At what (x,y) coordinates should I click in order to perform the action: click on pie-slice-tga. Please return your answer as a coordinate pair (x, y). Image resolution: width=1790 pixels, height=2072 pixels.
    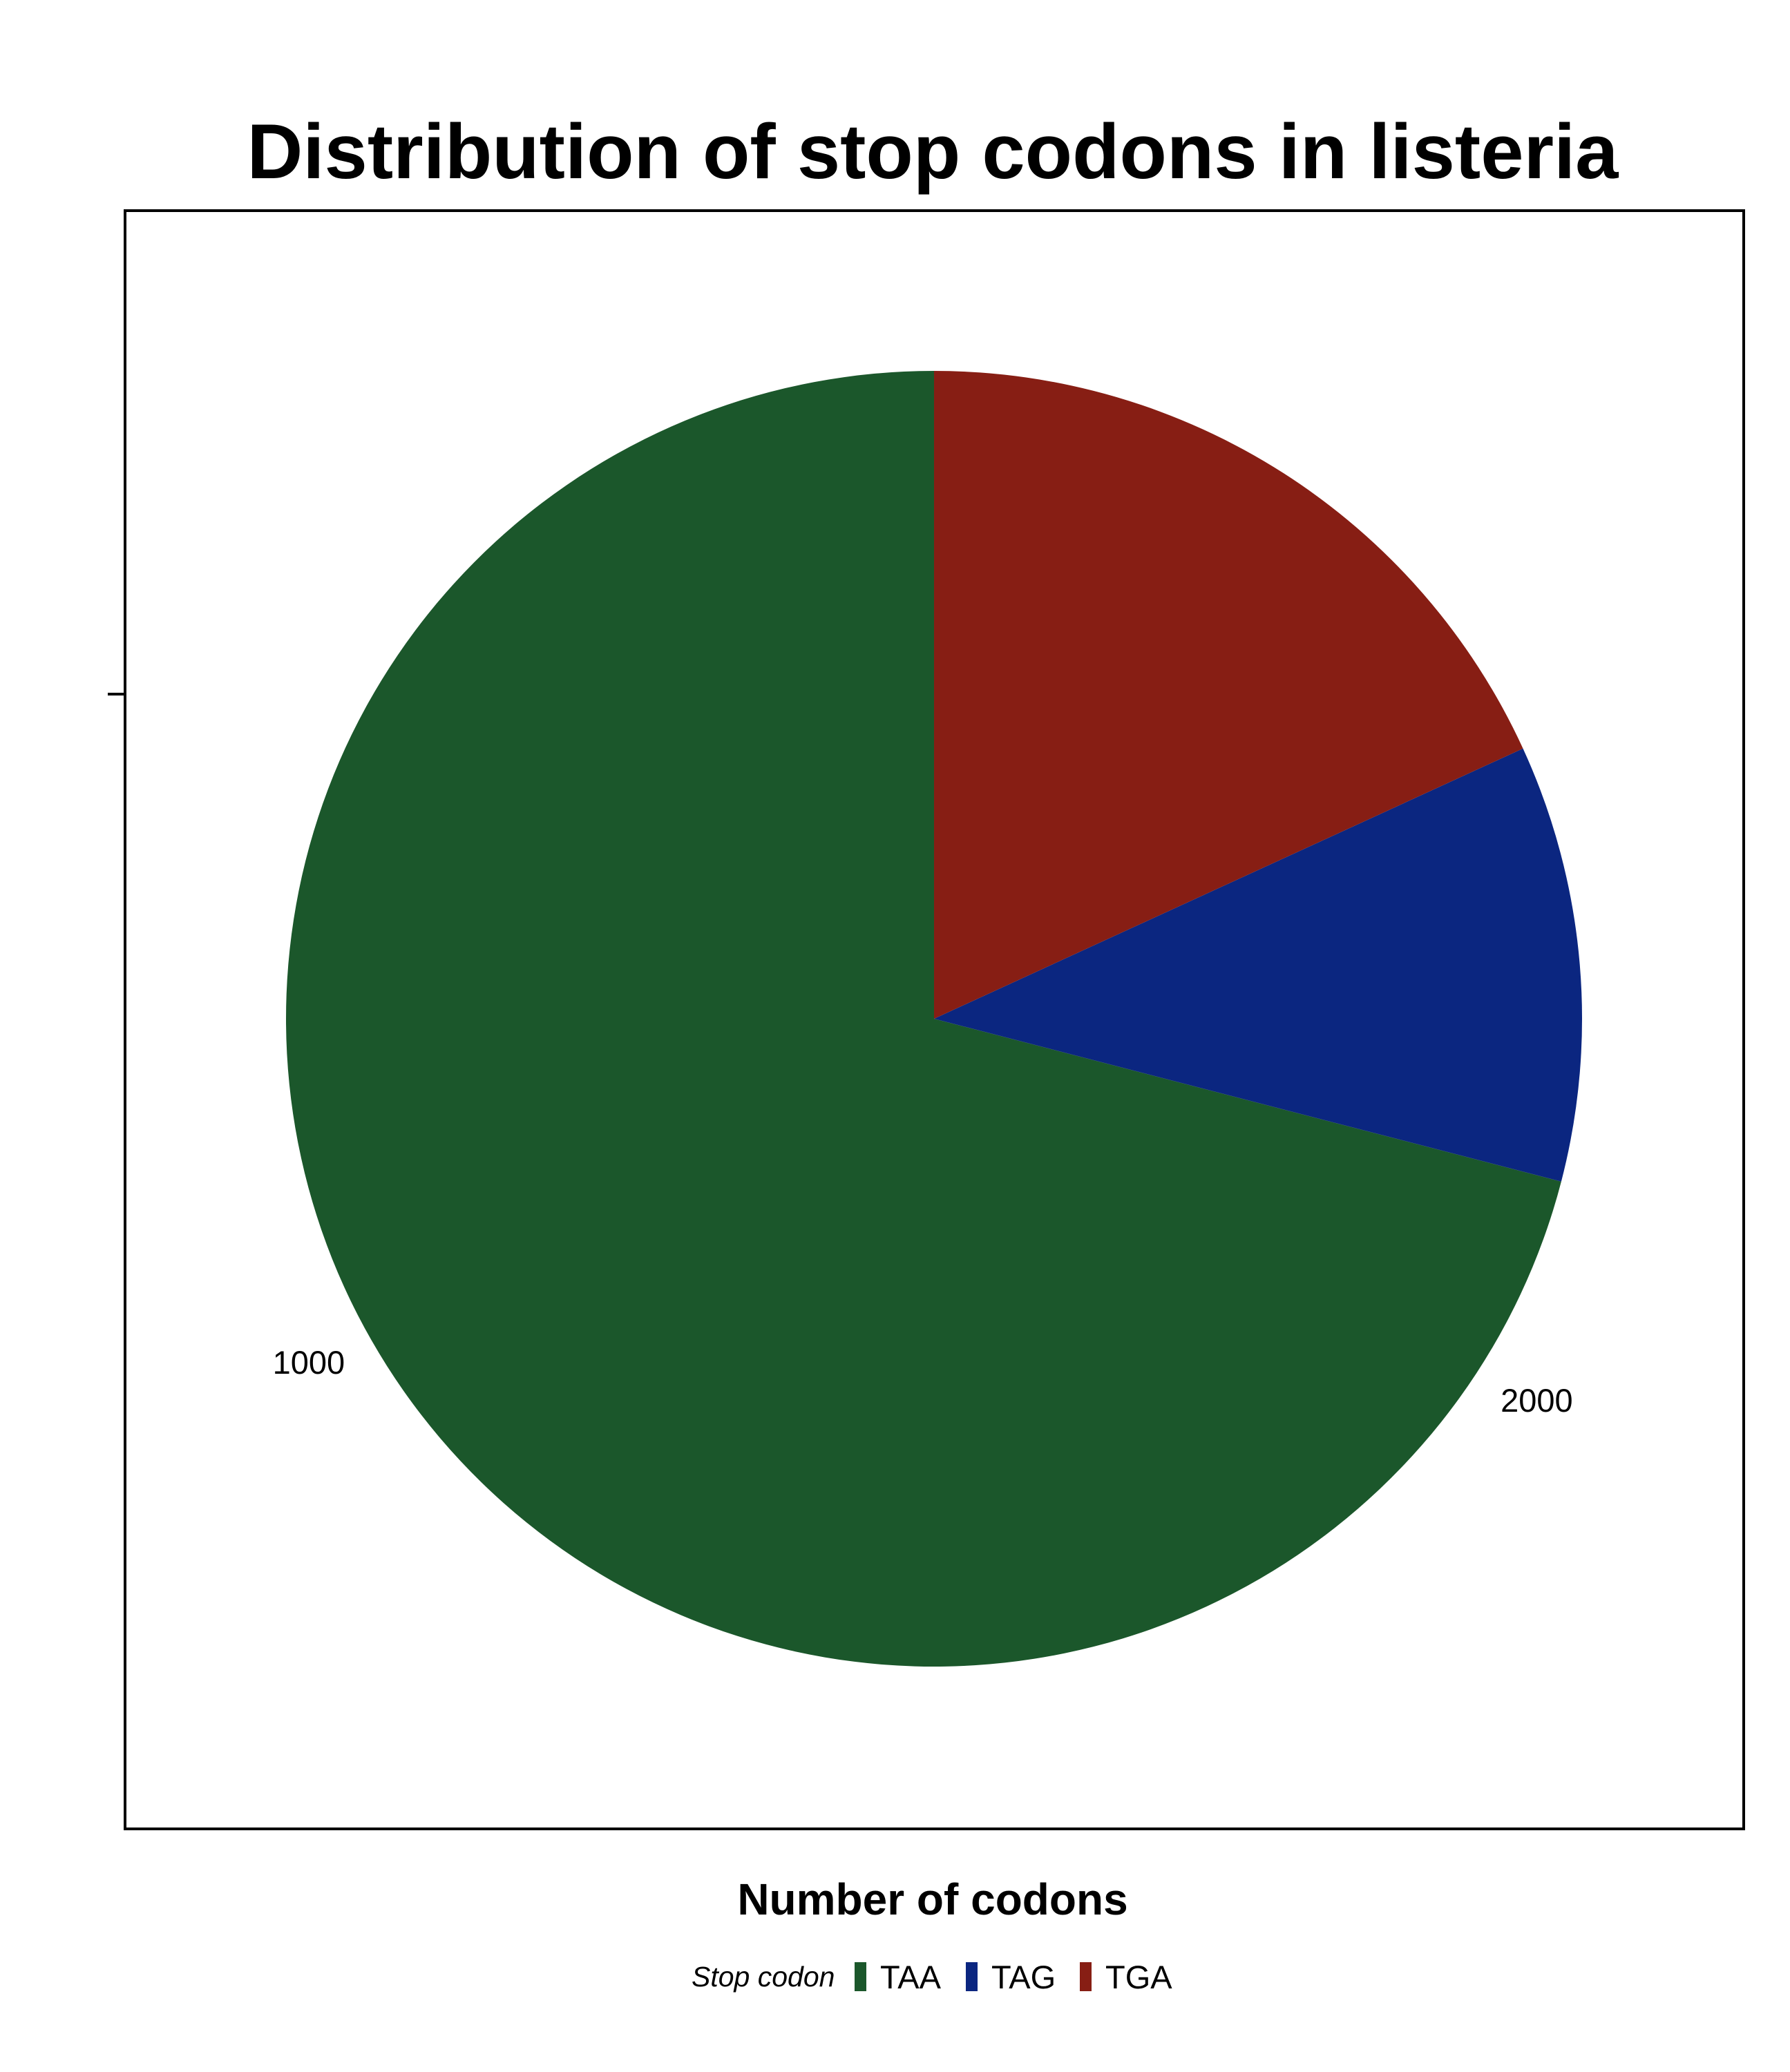
    Looking at the image, I should click on (1229, 695).